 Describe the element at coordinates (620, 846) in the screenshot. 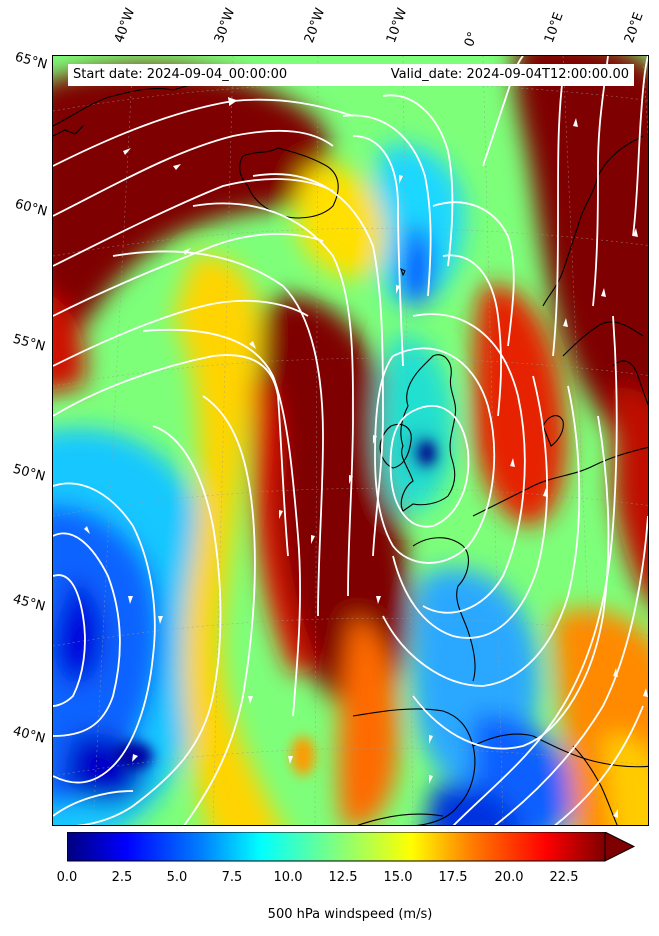

I see `colorbar-extend-arrow` at that location.